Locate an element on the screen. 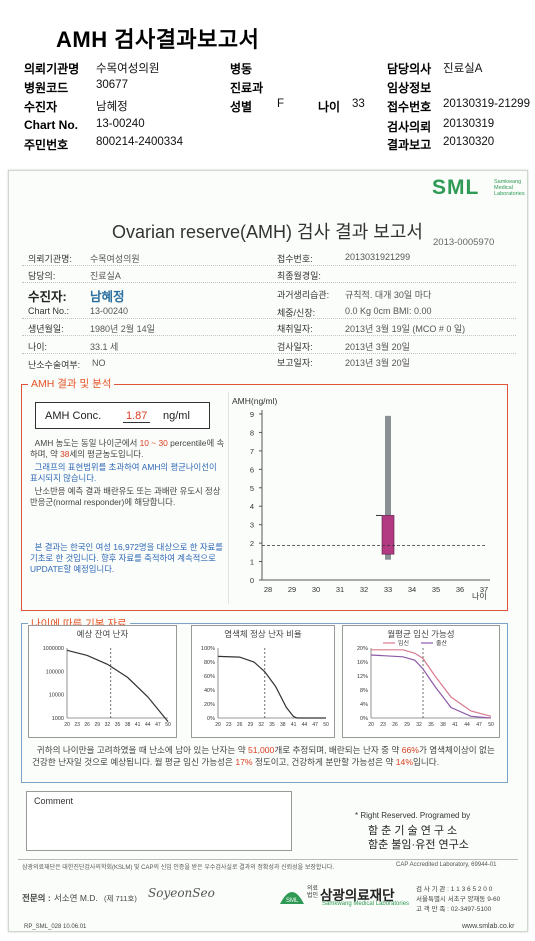  report-title: Ovarian reserve(AMH) 검사 결과 보고서 is located at coordinates (267, 232).